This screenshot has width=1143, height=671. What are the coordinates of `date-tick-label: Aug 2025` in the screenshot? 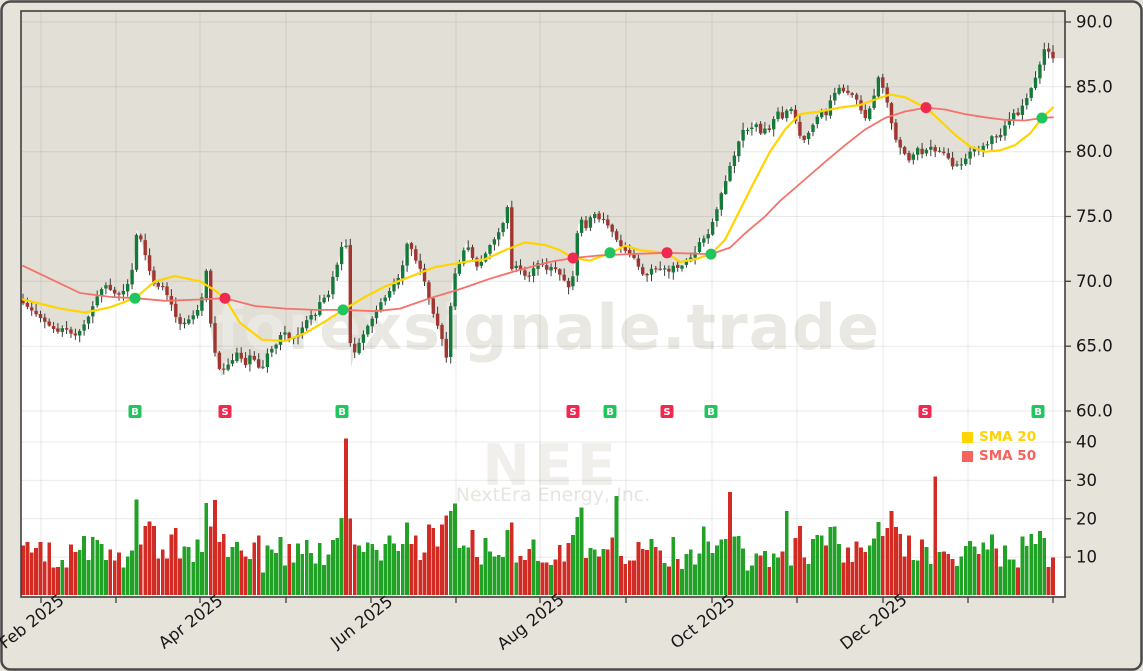 It's located at (530, 622).